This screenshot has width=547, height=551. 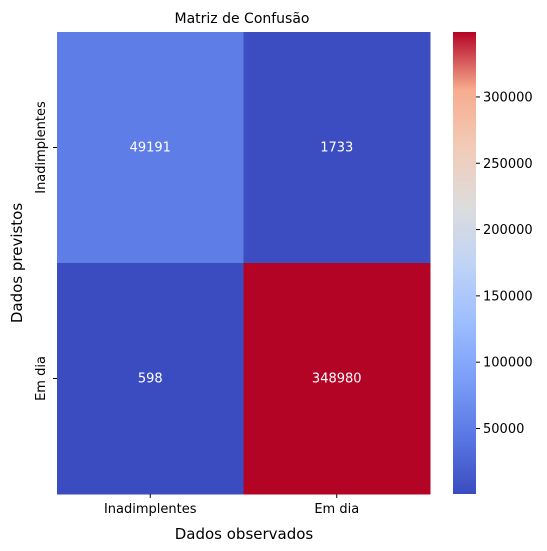 What do you see at coordinates (150, 509) in the screenshot?
I see `x-tick-label: Inadimplentes` at bounding box center [150, 509].